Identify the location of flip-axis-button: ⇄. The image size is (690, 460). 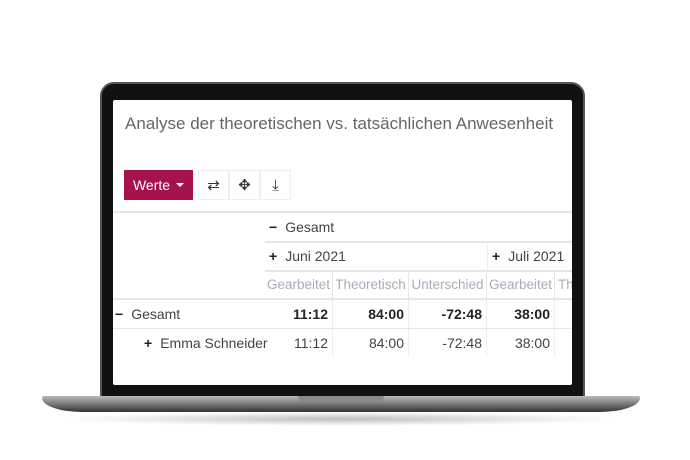
(213, 185).